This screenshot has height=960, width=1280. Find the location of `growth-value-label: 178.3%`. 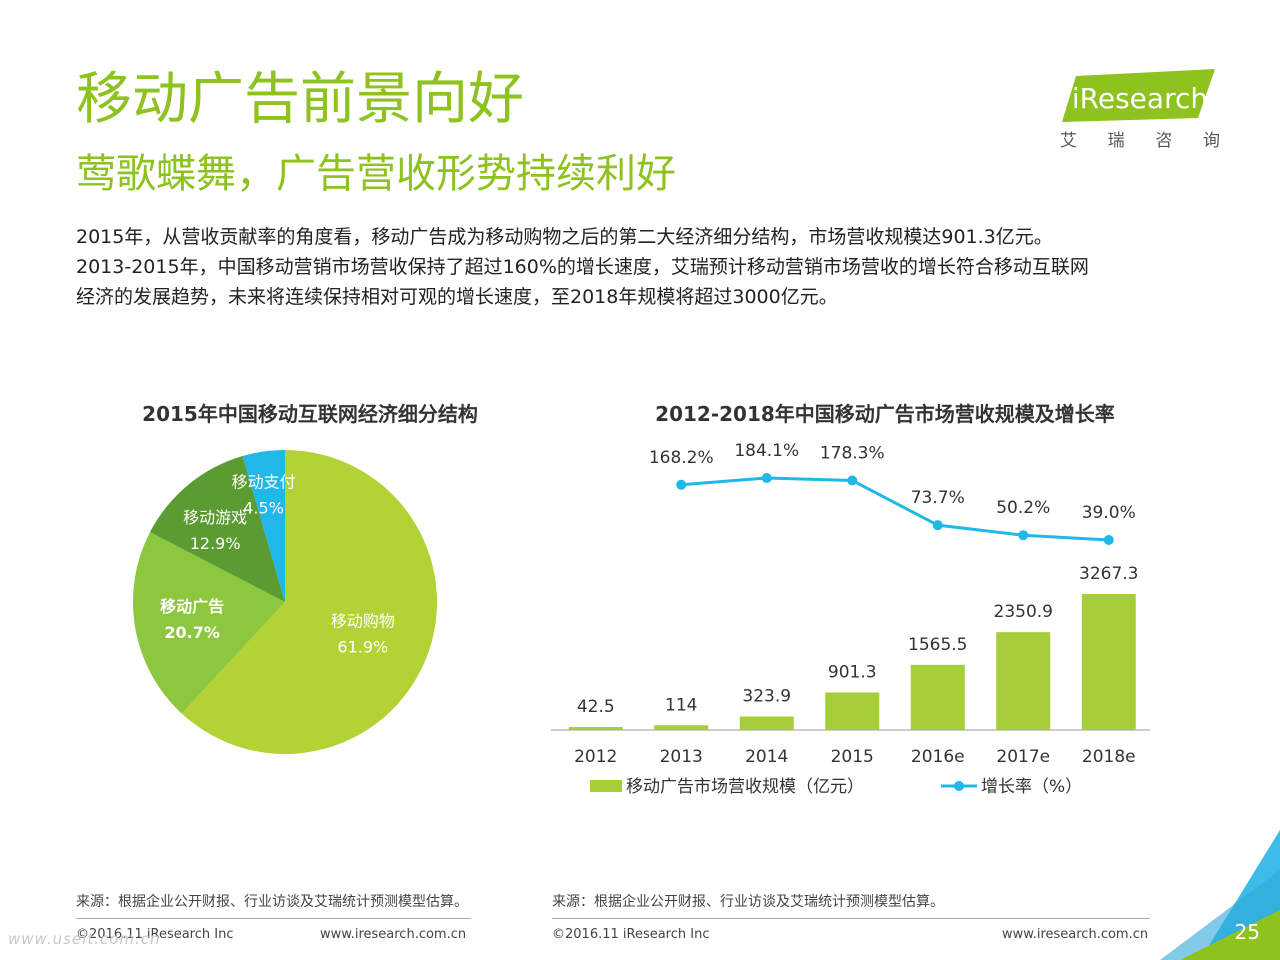

growth-value-label: 178.3% is located at coordinates (852, 453).